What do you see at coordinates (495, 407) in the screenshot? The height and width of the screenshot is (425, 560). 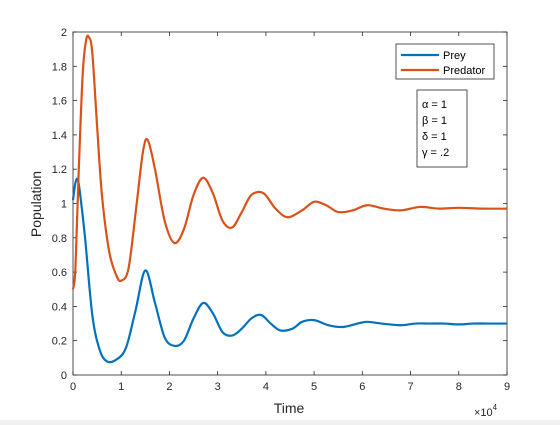 I see `x-axis-exponent-power: 4` at bounding box center [495, 407].